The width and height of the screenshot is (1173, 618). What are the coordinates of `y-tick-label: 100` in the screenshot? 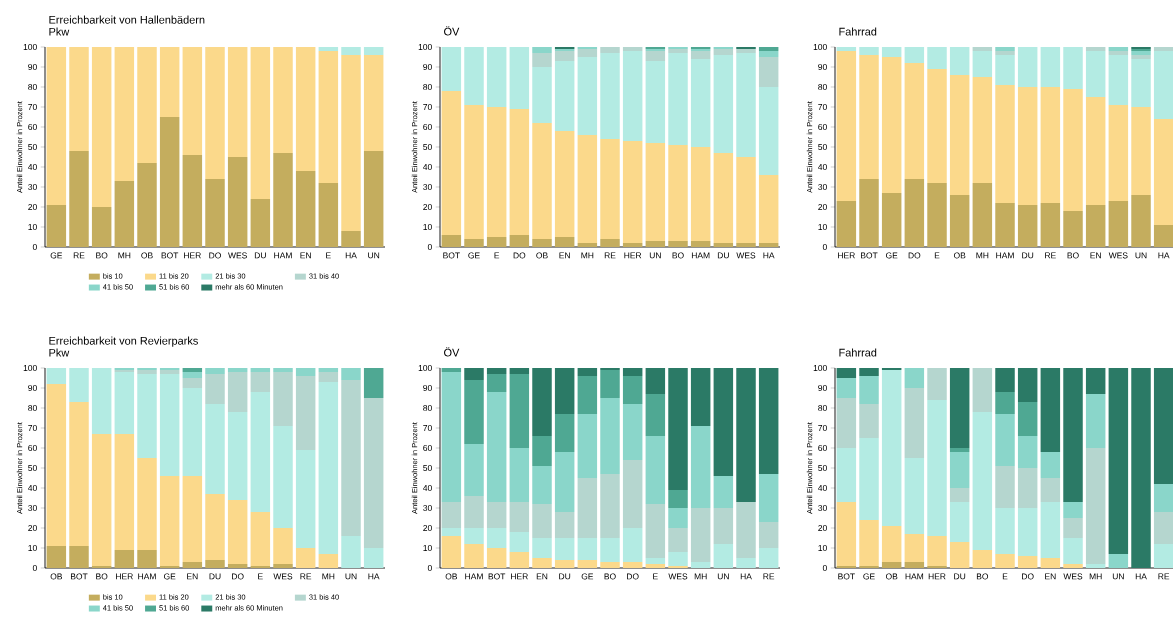 It's located at (820, 368).